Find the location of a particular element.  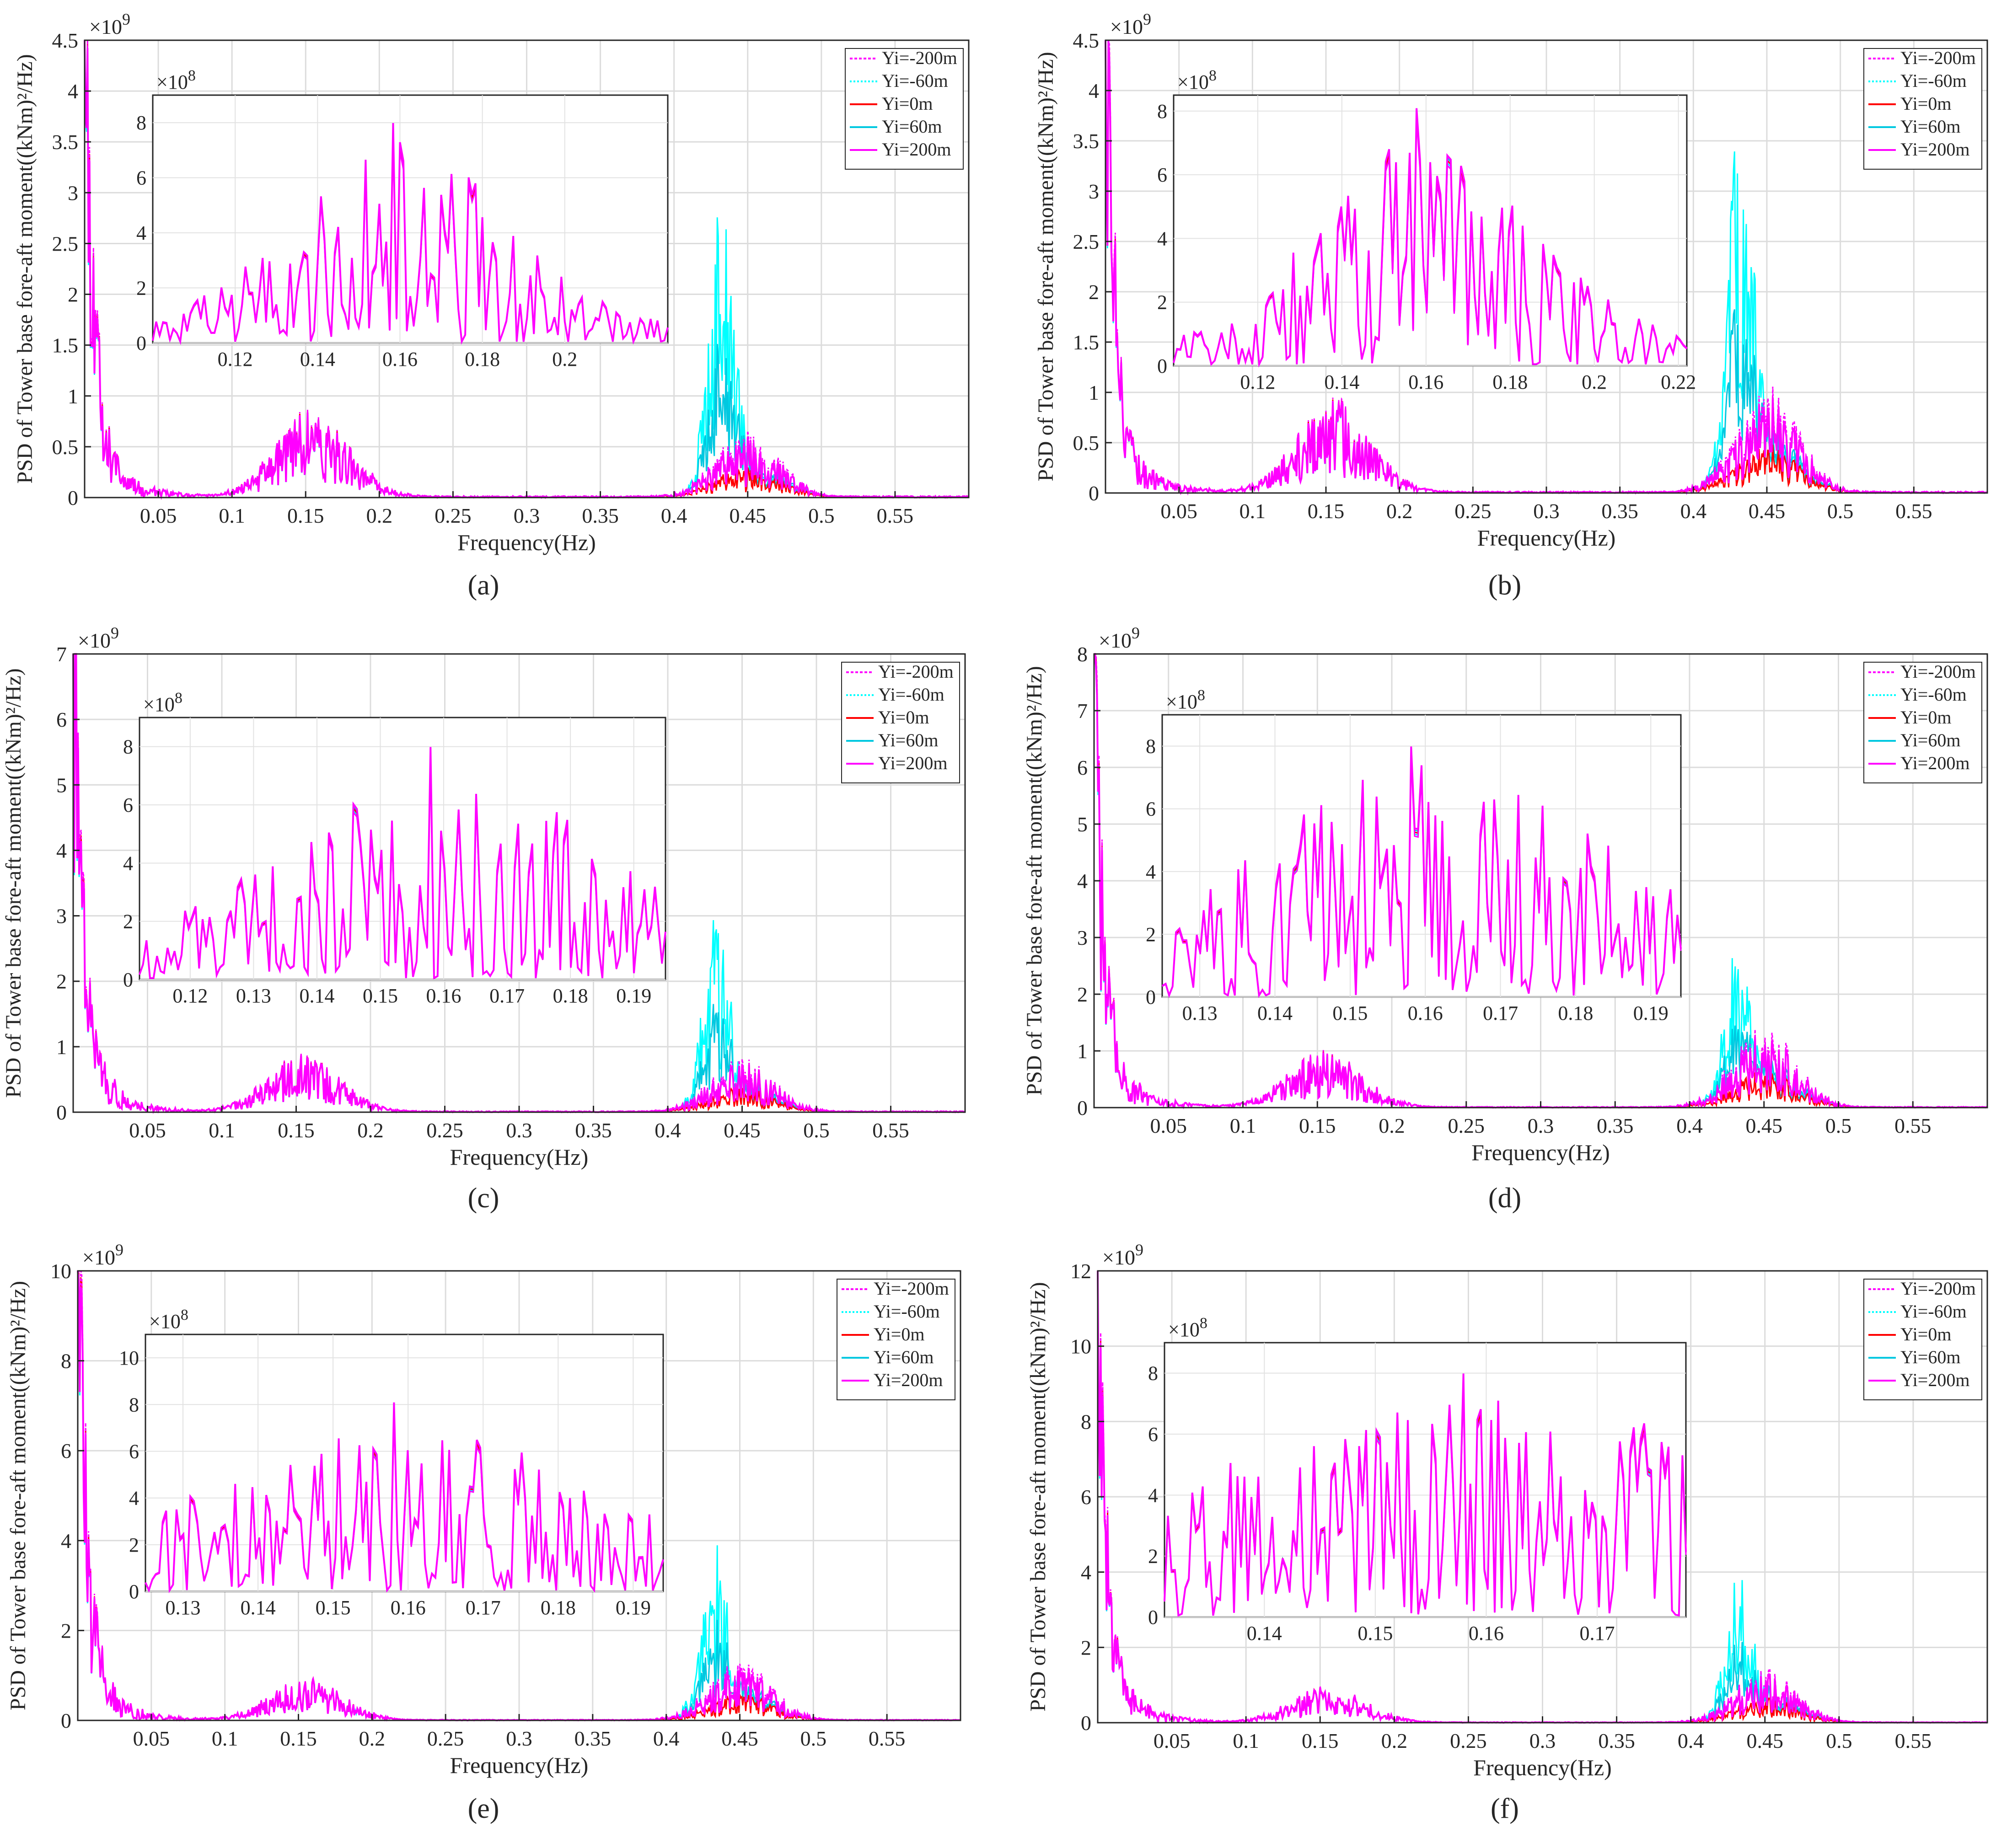

y-tick-label: 6 is located at coordinates (61, 719).